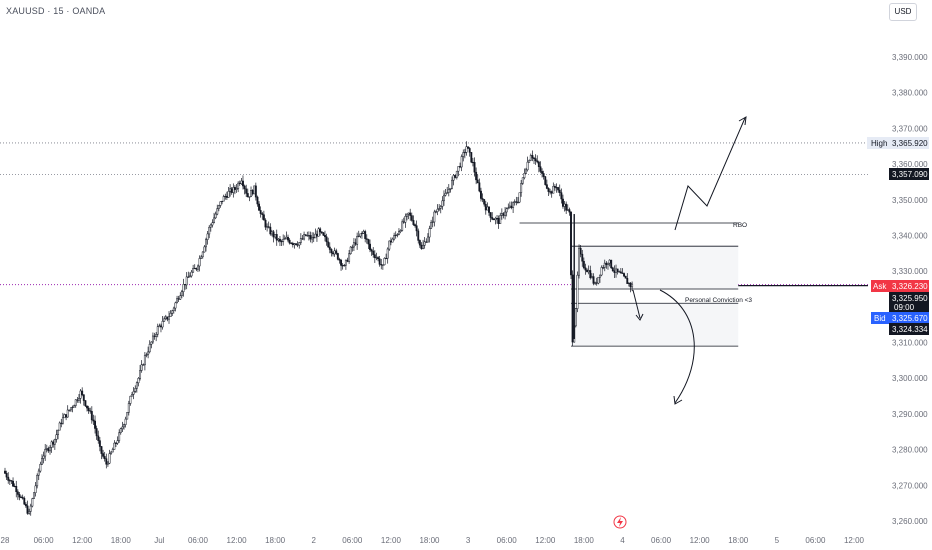  What do you see at coordinates (636, 304) in the screenshot?
I see `short-down-path-drawing` at bounding box center [636, 304].